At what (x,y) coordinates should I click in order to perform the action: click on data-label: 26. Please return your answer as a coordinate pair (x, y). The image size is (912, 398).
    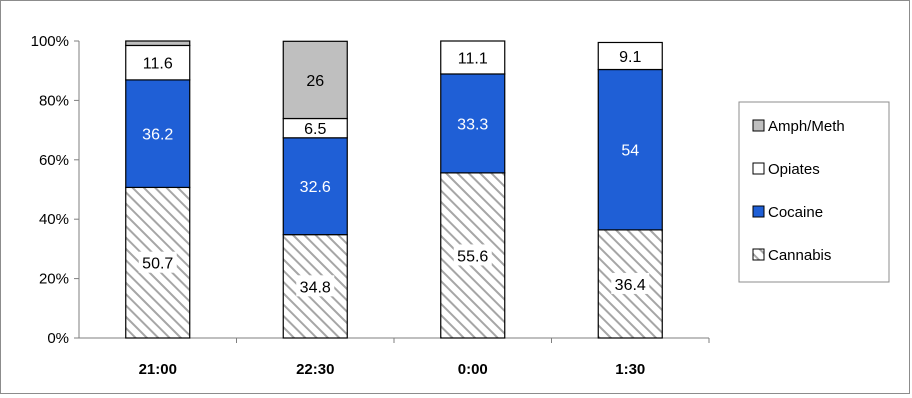
    Looking at the image, I should click on (315, 81).